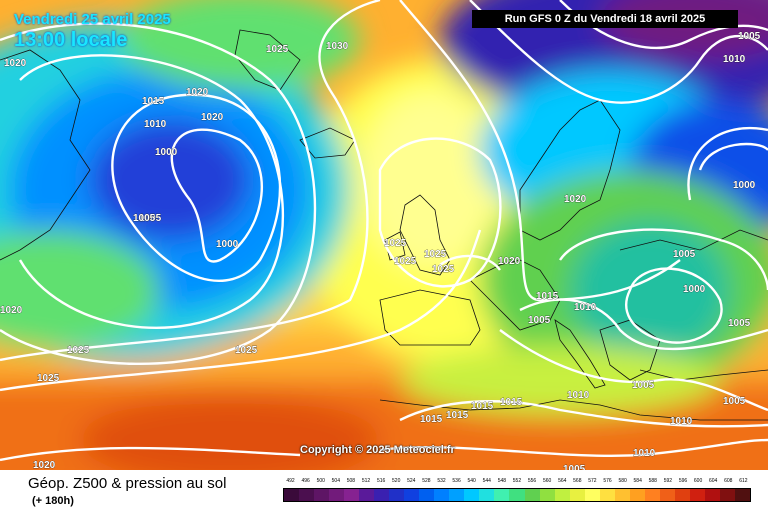 The width and height of the screenshot is (768, 512). I want to click on scale-tick-label: 572, so click(592, 481).